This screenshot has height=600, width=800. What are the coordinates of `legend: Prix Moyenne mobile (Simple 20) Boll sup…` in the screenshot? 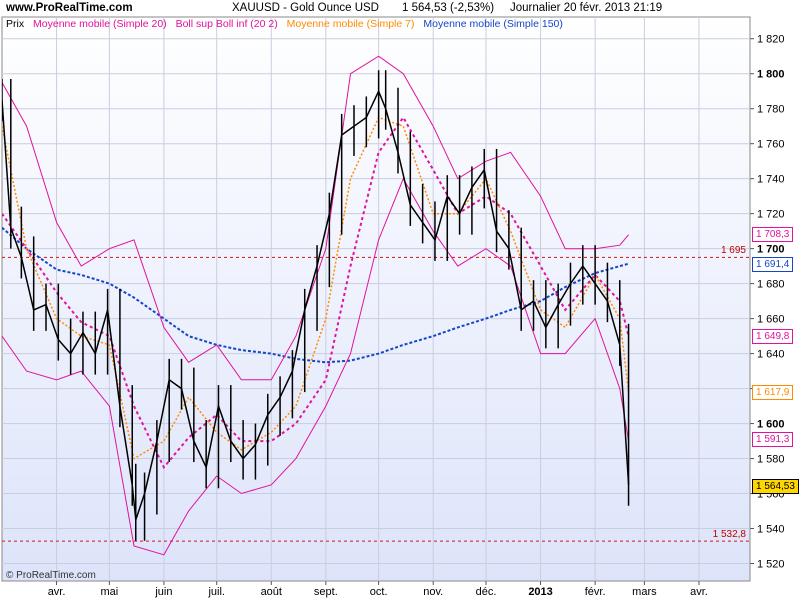 It's located at (287, 24).